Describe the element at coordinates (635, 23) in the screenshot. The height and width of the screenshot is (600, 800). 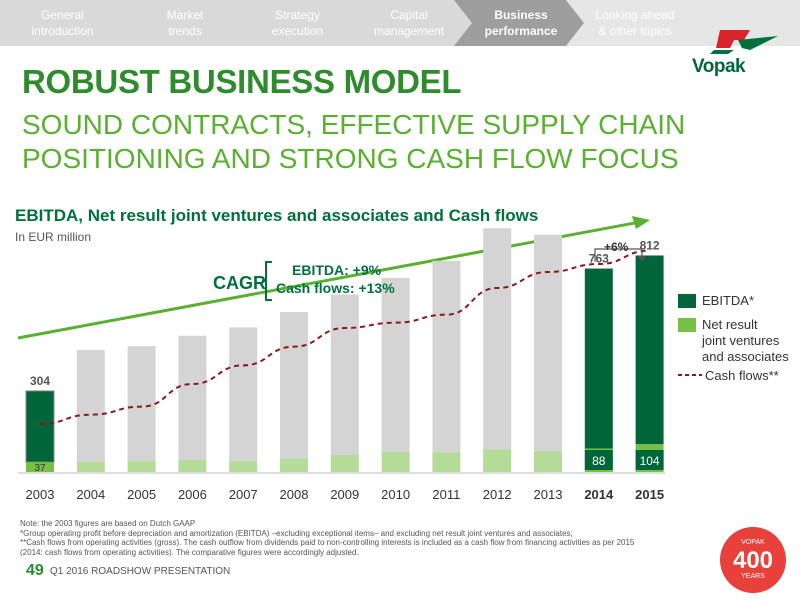
I see `nav-item-looking-ahead: Looking ahead & other topics` at that location.